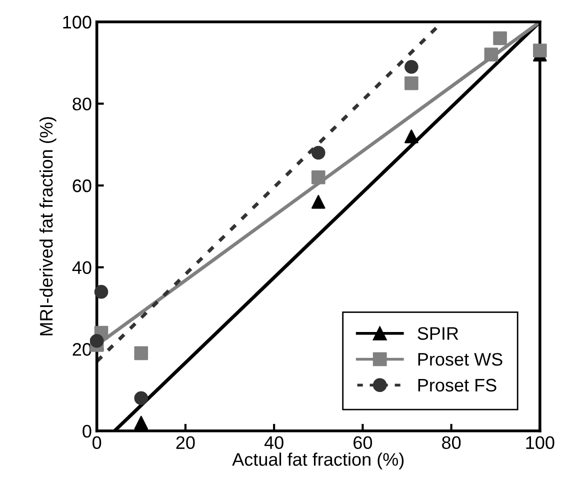  Describe the element at coordinates (457, 385) in the screenshot. I see `legend-label: Proset FS` at that location.